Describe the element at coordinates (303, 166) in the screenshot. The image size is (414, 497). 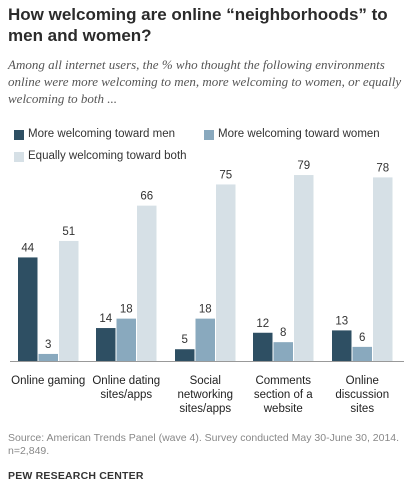
I see `data-label-both-3: 79` at that location.